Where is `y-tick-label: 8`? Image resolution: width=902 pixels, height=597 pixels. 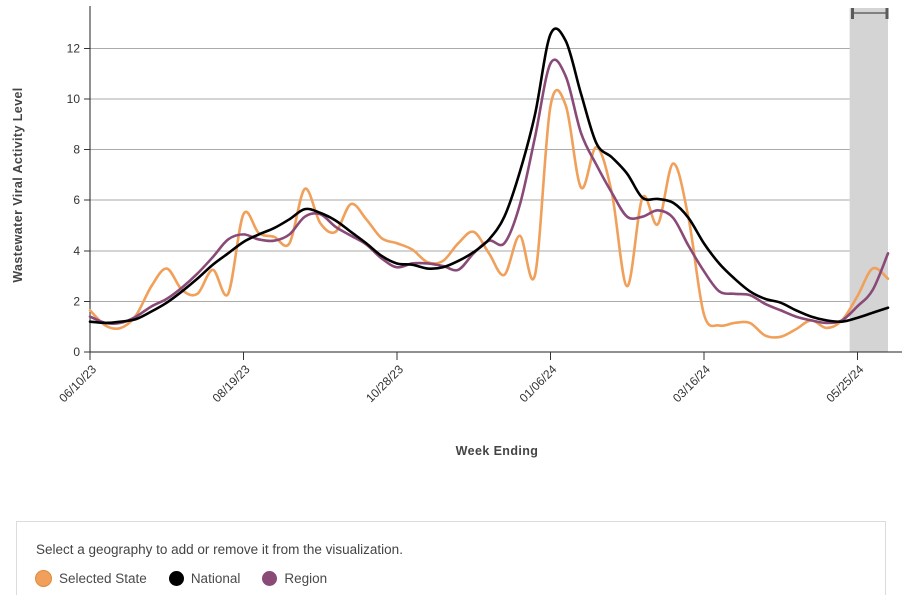 y-tick-label: 8 is located at coordinates (76, 150).